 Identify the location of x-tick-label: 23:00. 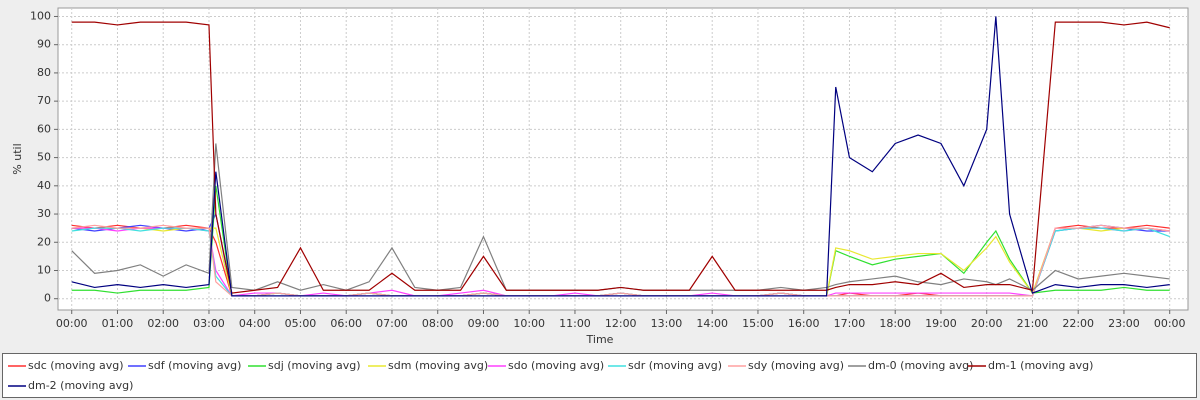
(1124, 323).